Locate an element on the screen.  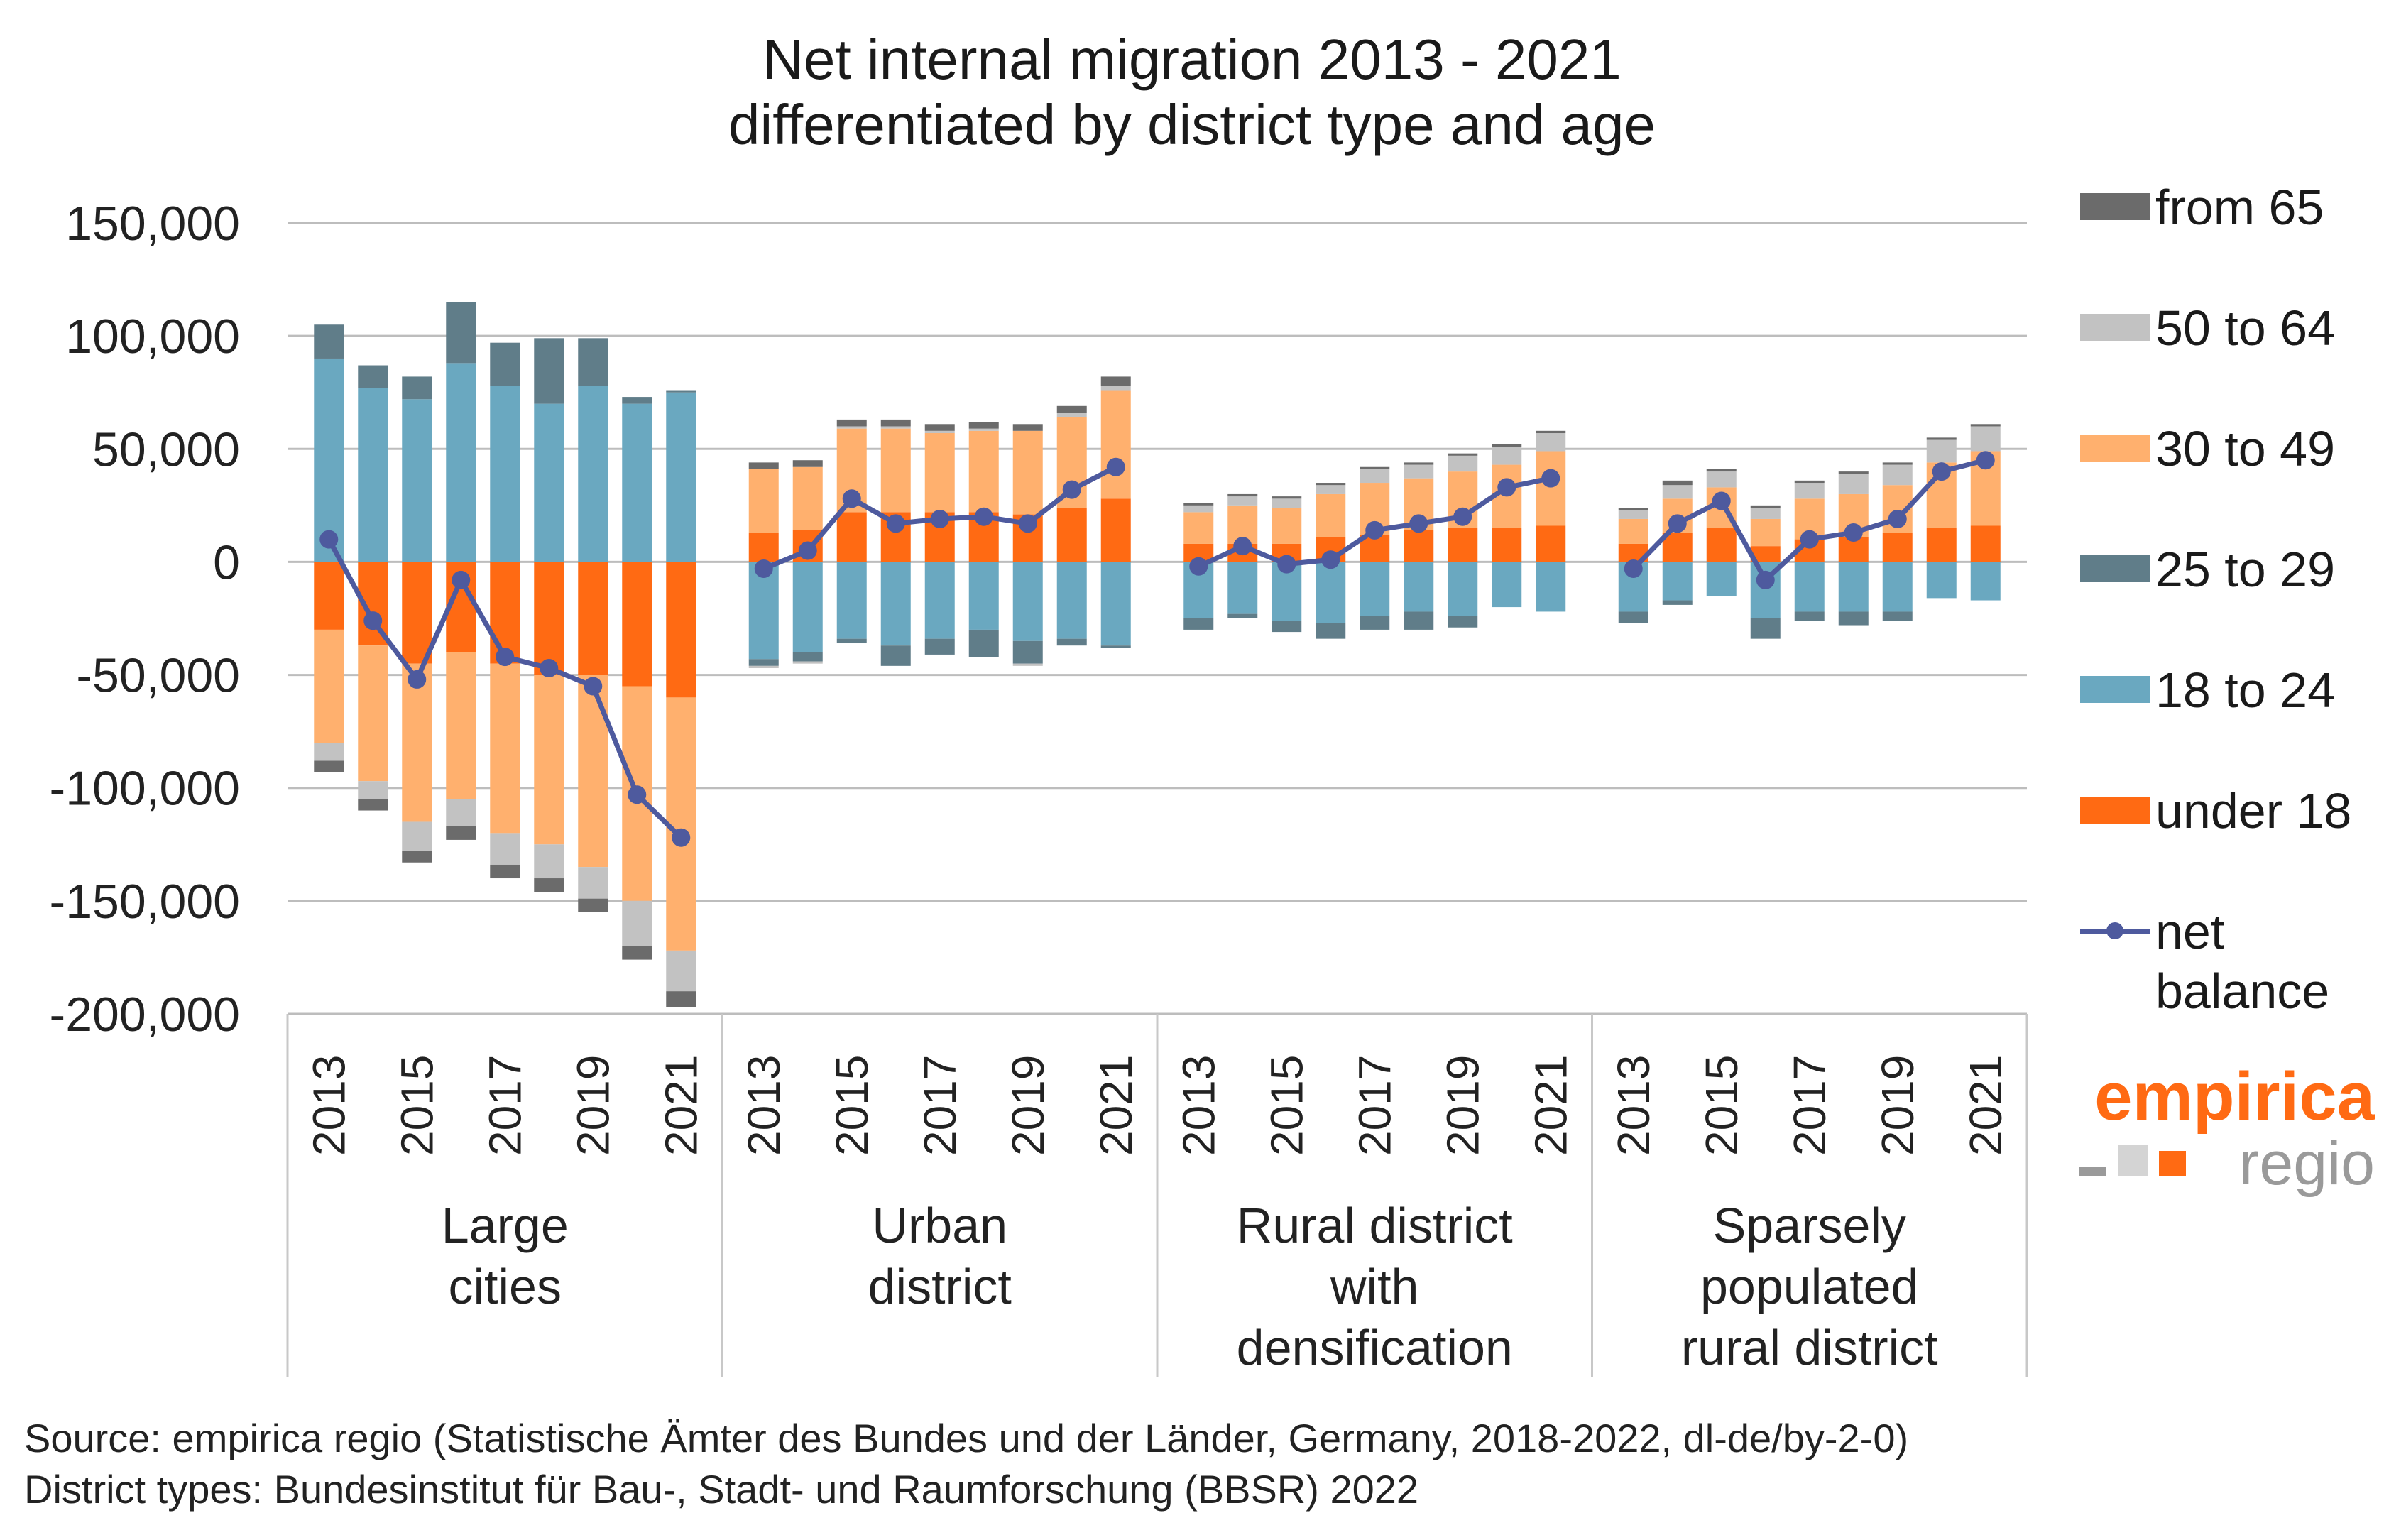
legend-item-under-18: under 18 is located at coordinates (2216, 811).